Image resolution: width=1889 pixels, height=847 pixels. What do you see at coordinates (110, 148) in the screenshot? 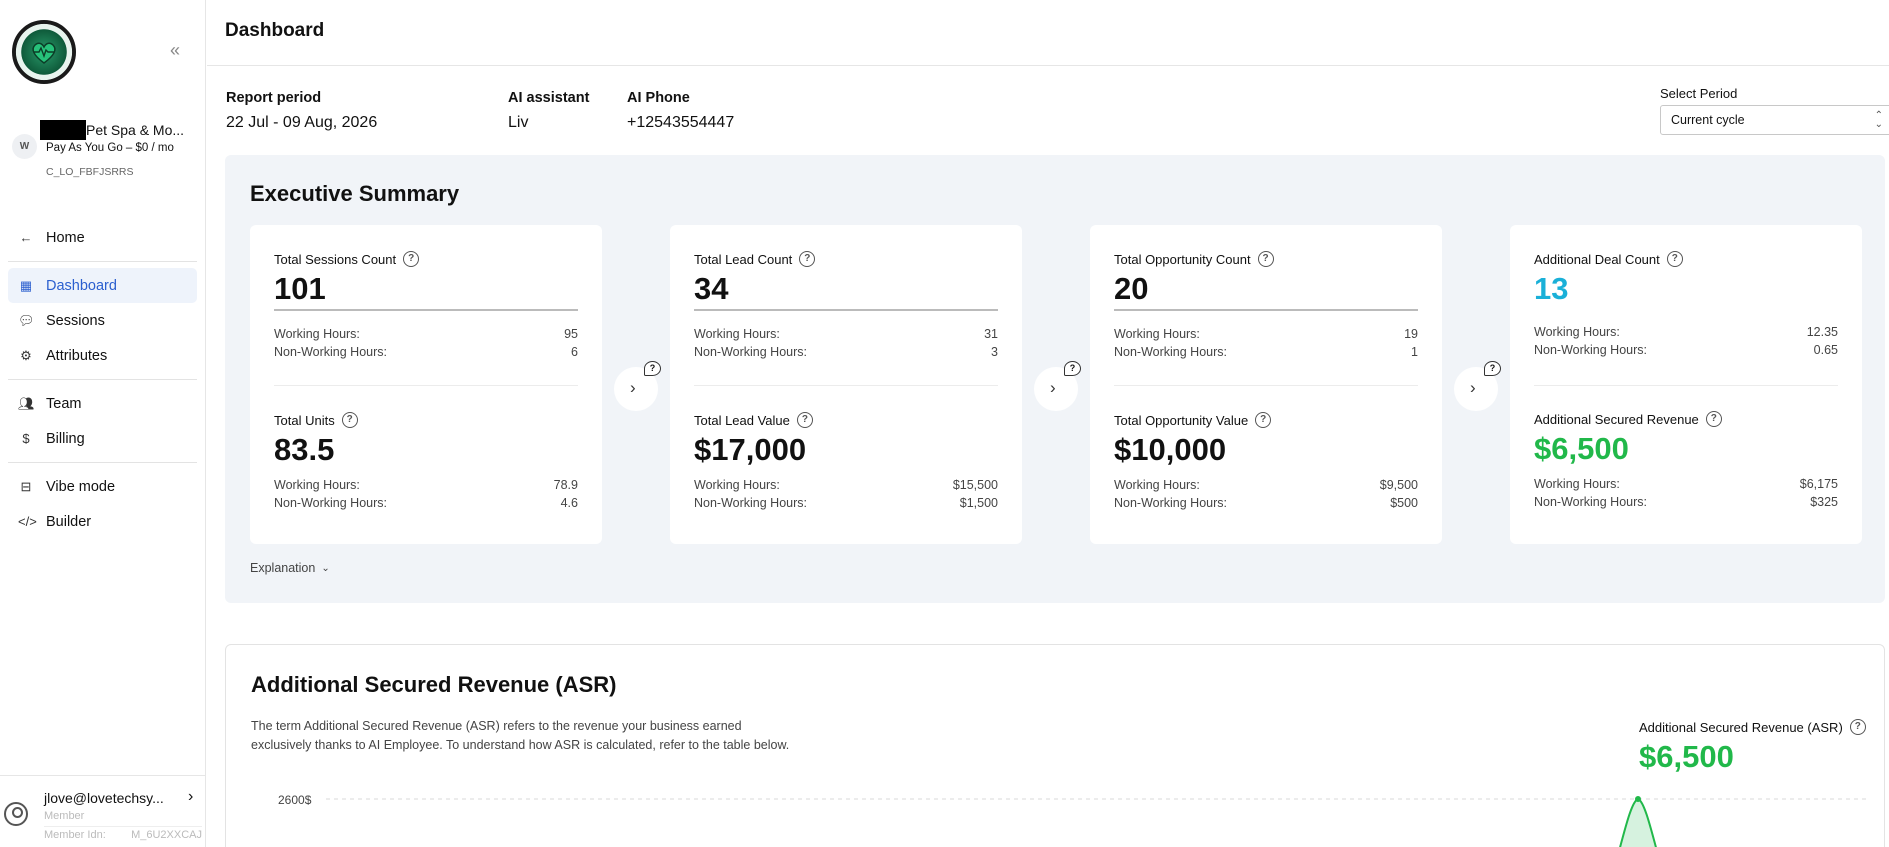
I see `account-plan: Pay As You Go – $0 / mo` at bounding box center [110, 148].